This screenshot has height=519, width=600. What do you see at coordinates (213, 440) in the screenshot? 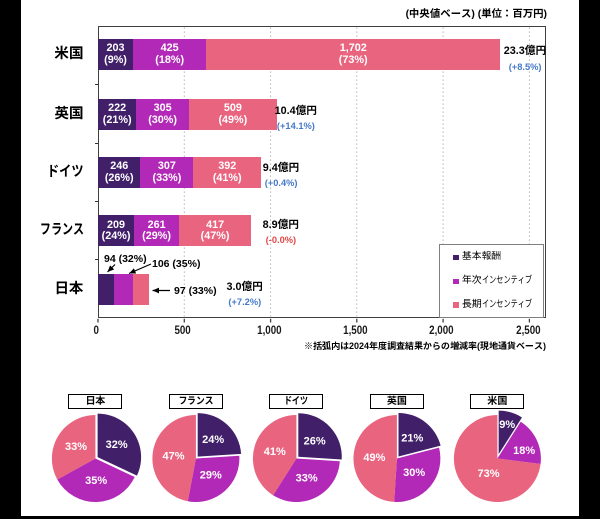
I see `svg-text: 24%` at bounding box center [213, 440].